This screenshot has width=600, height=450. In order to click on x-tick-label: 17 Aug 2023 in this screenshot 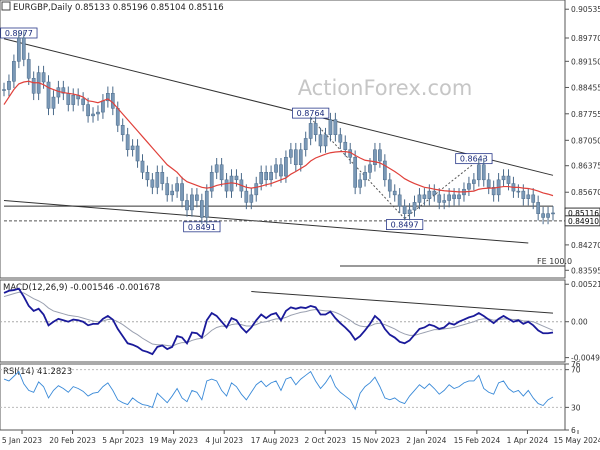, I will do `click(275, 440)`.